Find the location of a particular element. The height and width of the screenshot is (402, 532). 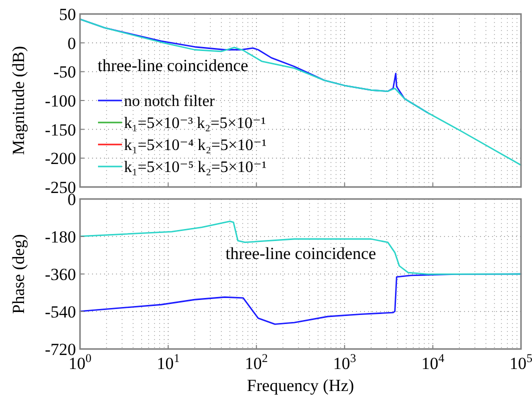

x-tick-label: 10$^{3}$ is located at coordinates (344, 362).